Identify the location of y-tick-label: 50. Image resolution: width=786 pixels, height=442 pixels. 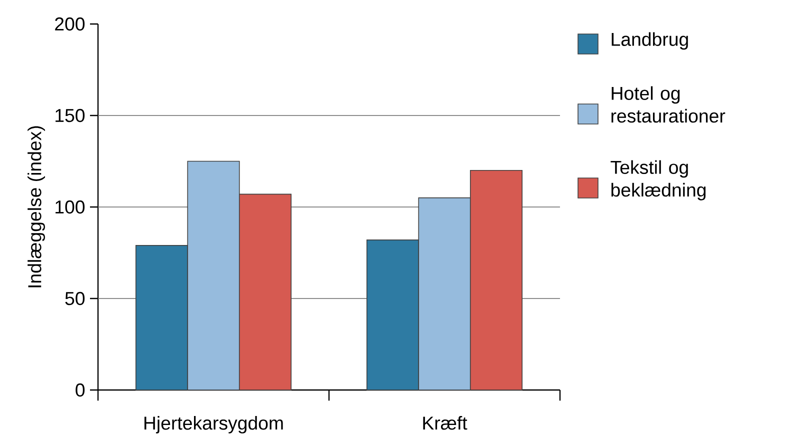
(75, 299).